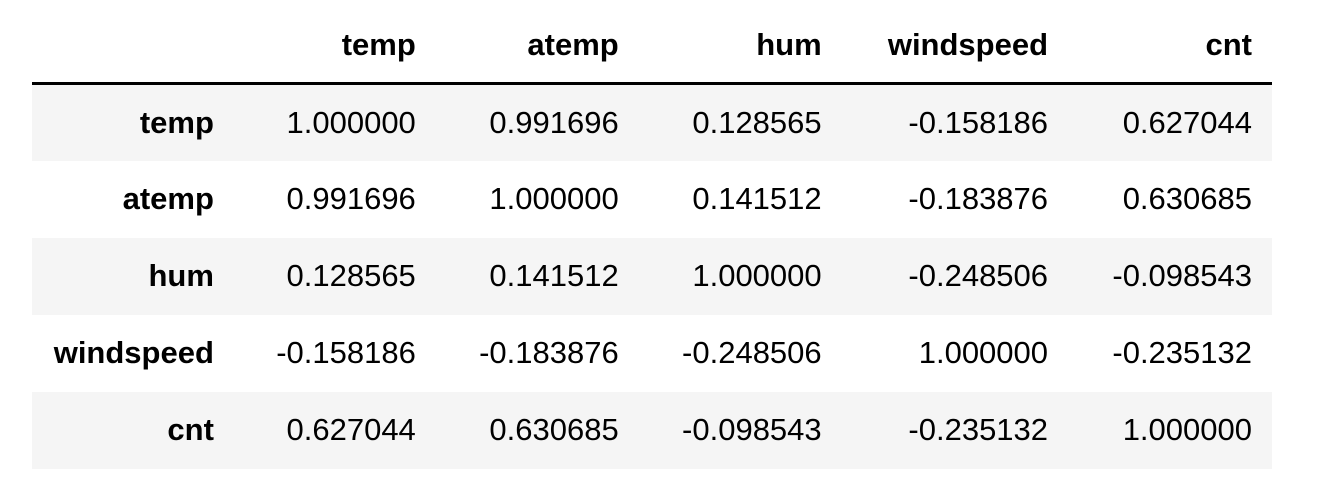  What do you see at coordinates (537, 46) in the screenshot?
I see `column-header-atemp: atemp` at bounding box center [537, 46].